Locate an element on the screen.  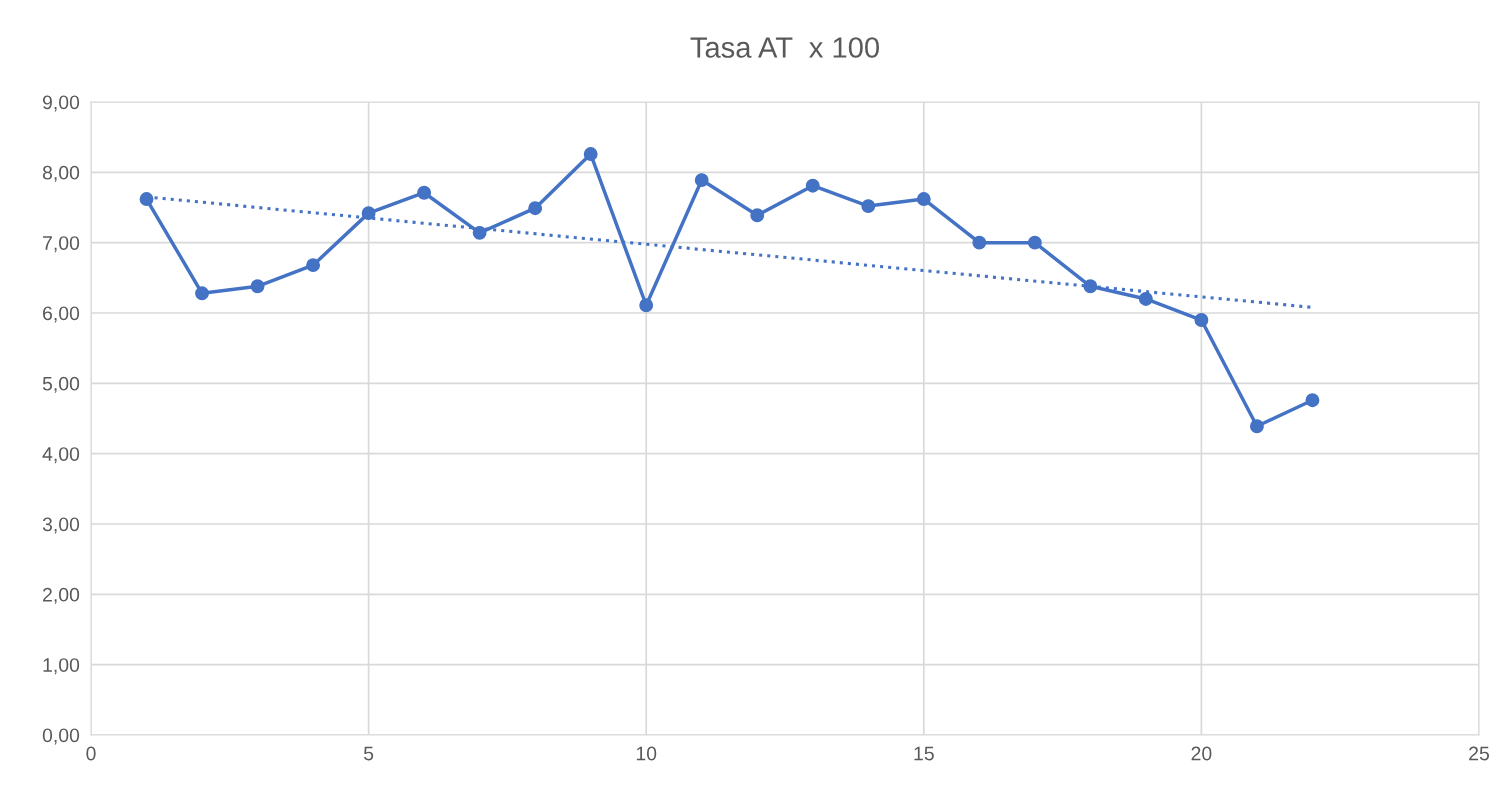
y-tick-label: 2,00 is located at coordinates (61, 595).